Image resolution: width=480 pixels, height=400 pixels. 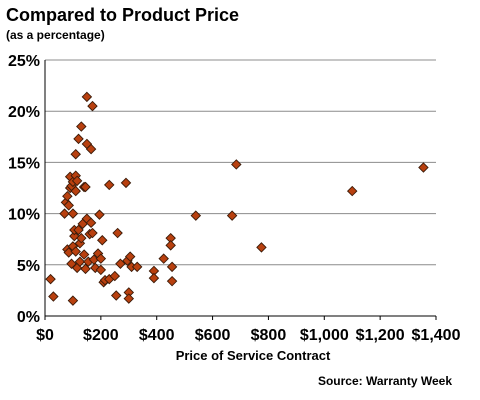 What do you see at coordinates (253, 355) in the screenshot?
I see `x-axis-title: Price of Service Contract` at bounding box center [253, 355].